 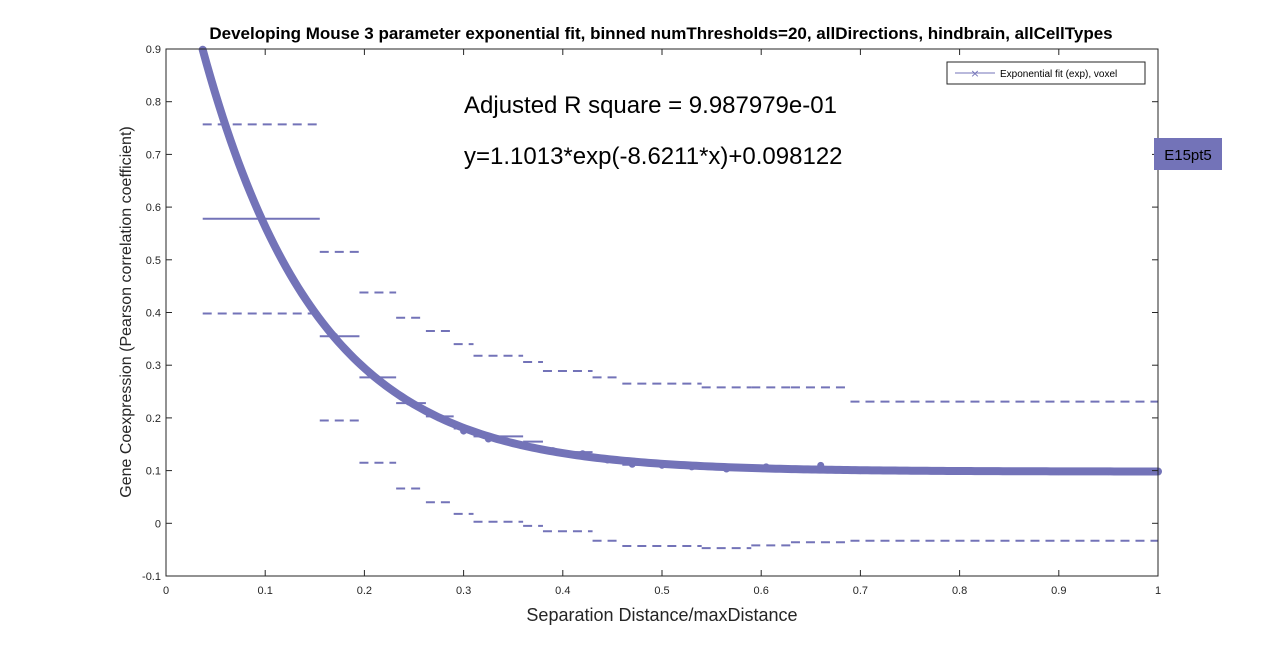 I want to click on legend-entry-label: Exponential fit (exp), voxel, so click(x=1058, y=74).